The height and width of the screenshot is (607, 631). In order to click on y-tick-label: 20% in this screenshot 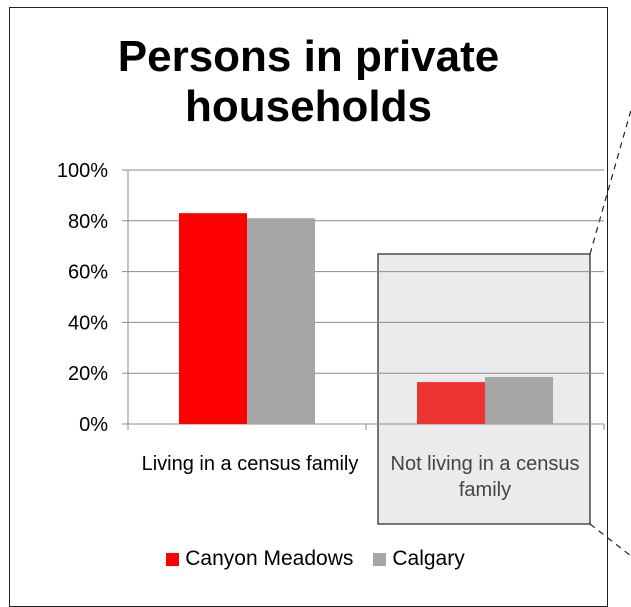, I will do `click(88, 374)`.